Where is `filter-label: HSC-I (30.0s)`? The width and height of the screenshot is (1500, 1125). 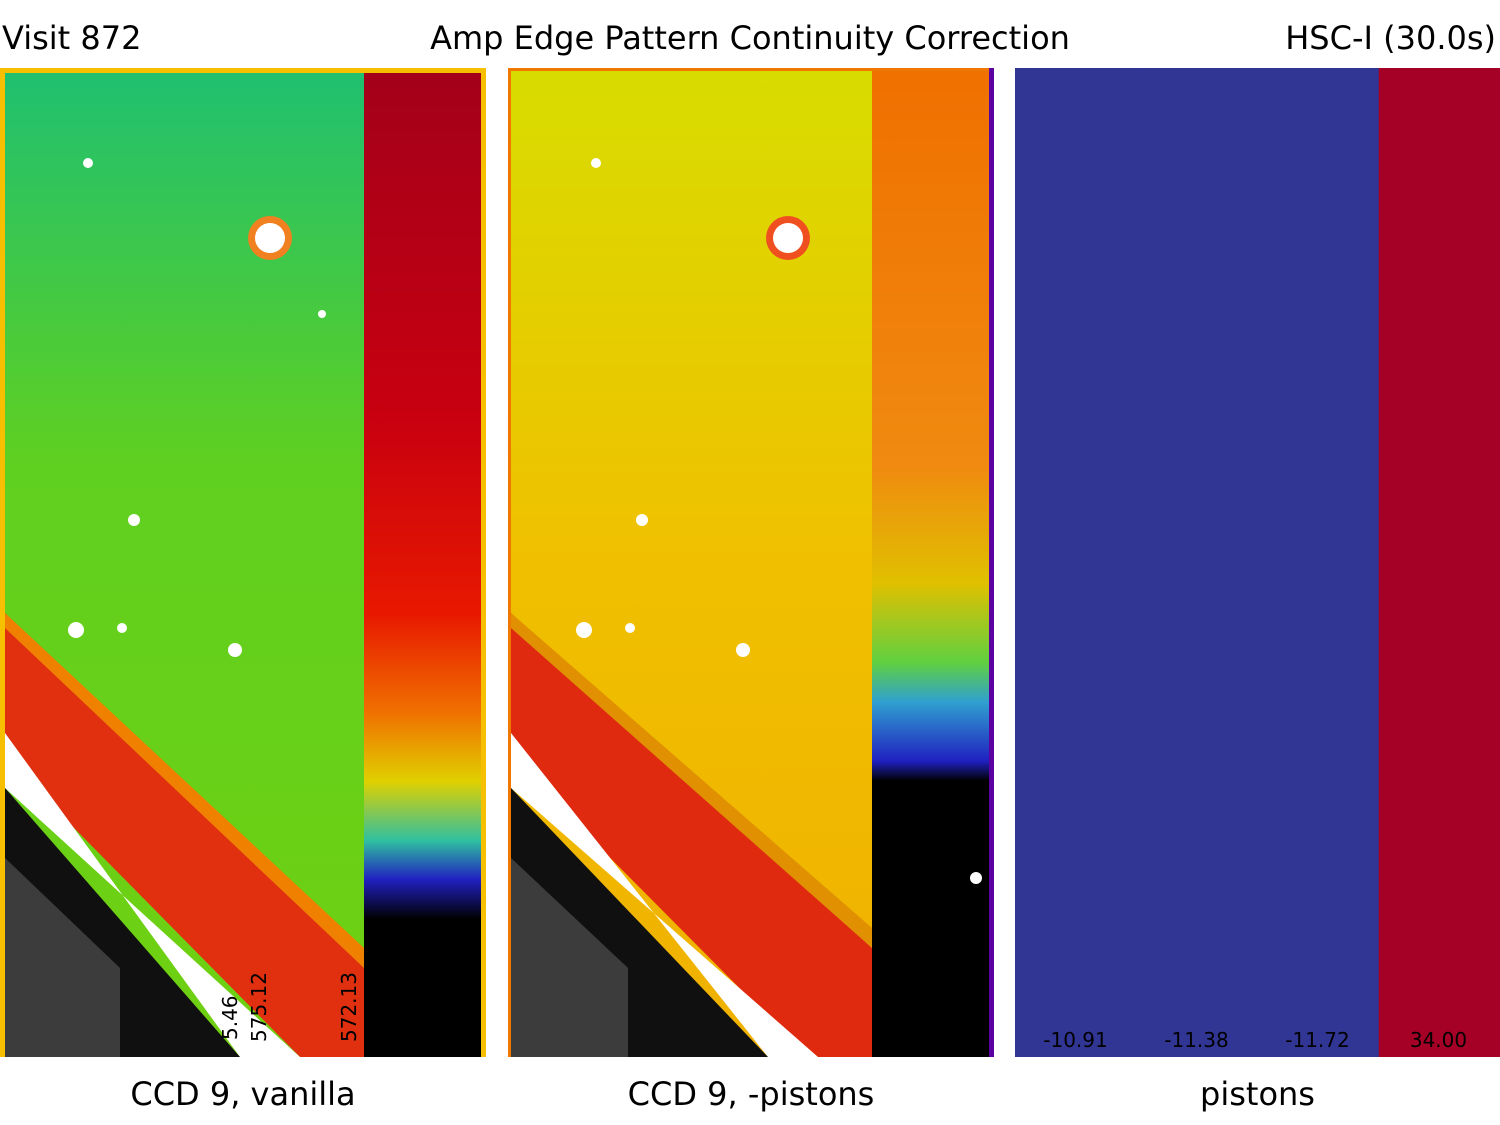 filter-label: HSC-I (30.0s) is located at coordinates (1390, 38).